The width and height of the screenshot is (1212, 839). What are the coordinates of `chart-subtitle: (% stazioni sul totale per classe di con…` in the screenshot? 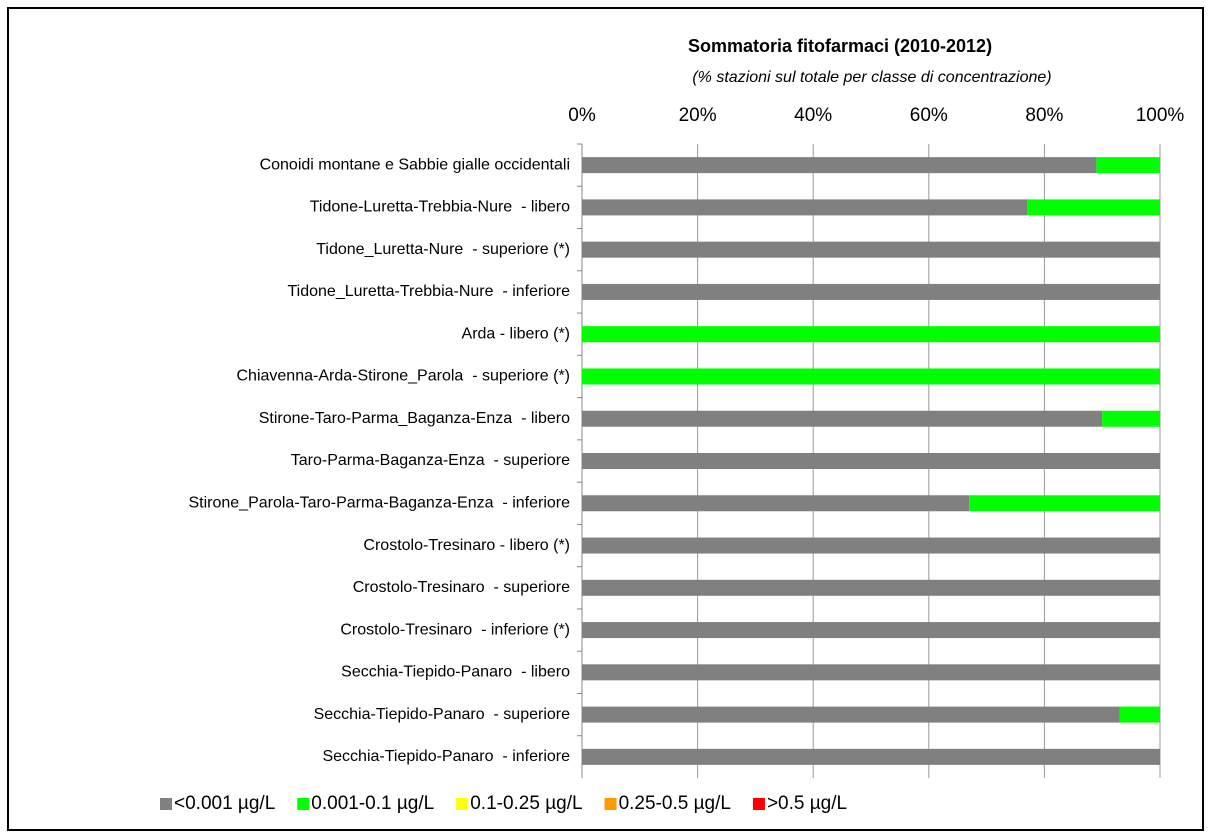 It's located at (871, 77).